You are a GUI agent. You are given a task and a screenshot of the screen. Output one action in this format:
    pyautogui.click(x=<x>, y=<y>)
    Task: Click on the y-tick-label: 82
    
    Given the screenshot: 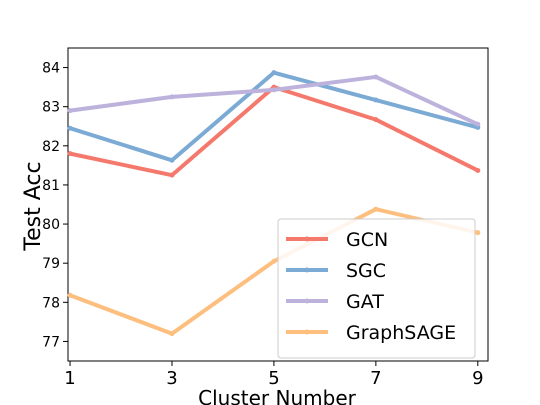 What is the action you would take?
    pyautogui.click(x=51, y=147)
    